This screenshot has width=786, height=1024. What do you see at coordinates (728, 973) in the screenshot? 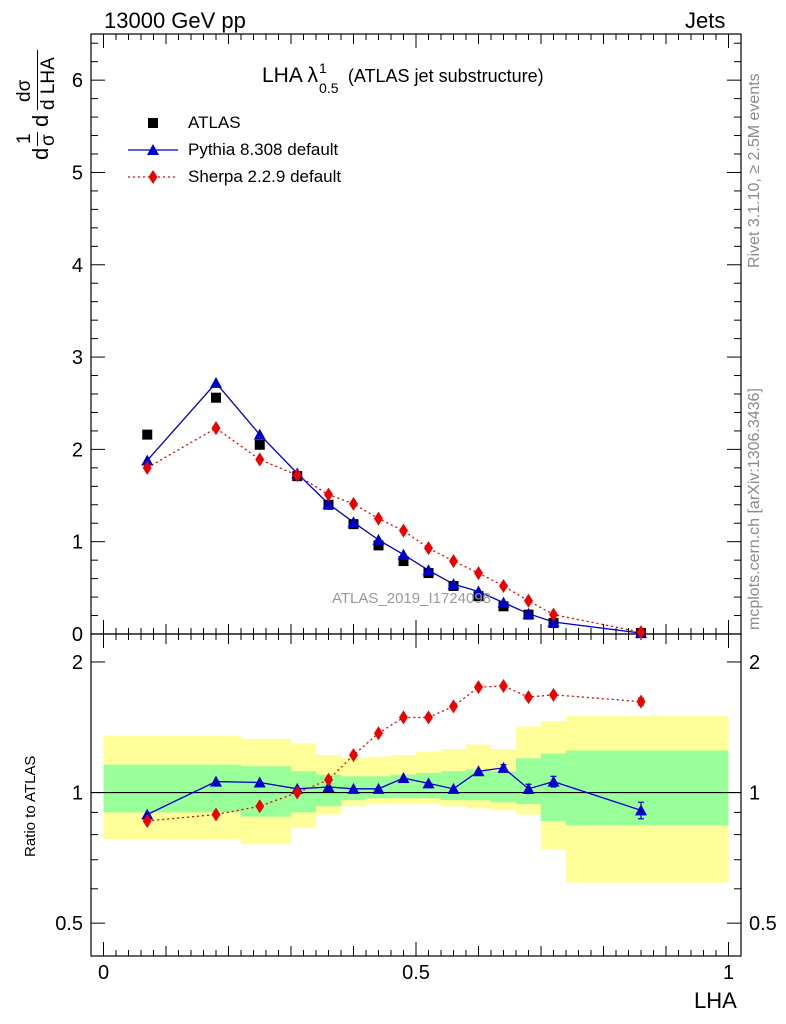
I see `x-tick-label: 1` at bounding box center [728, 973].